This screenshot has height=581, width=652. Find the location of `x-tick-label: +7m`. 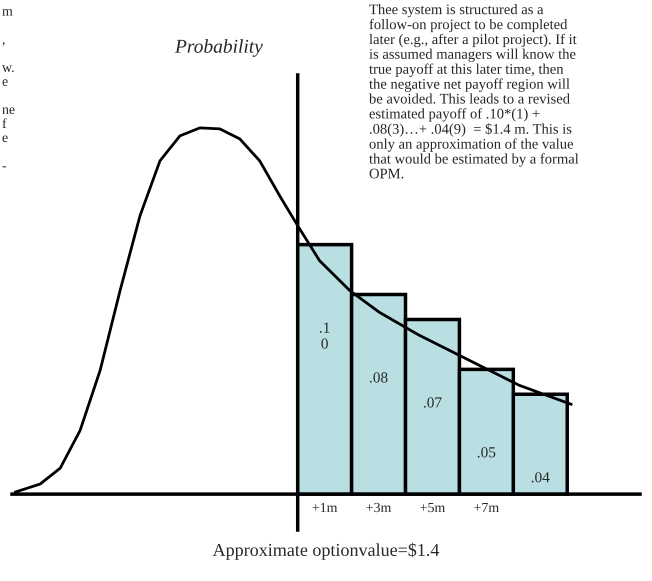

x-tick-label: +7m is located at coordinates (486, 507).